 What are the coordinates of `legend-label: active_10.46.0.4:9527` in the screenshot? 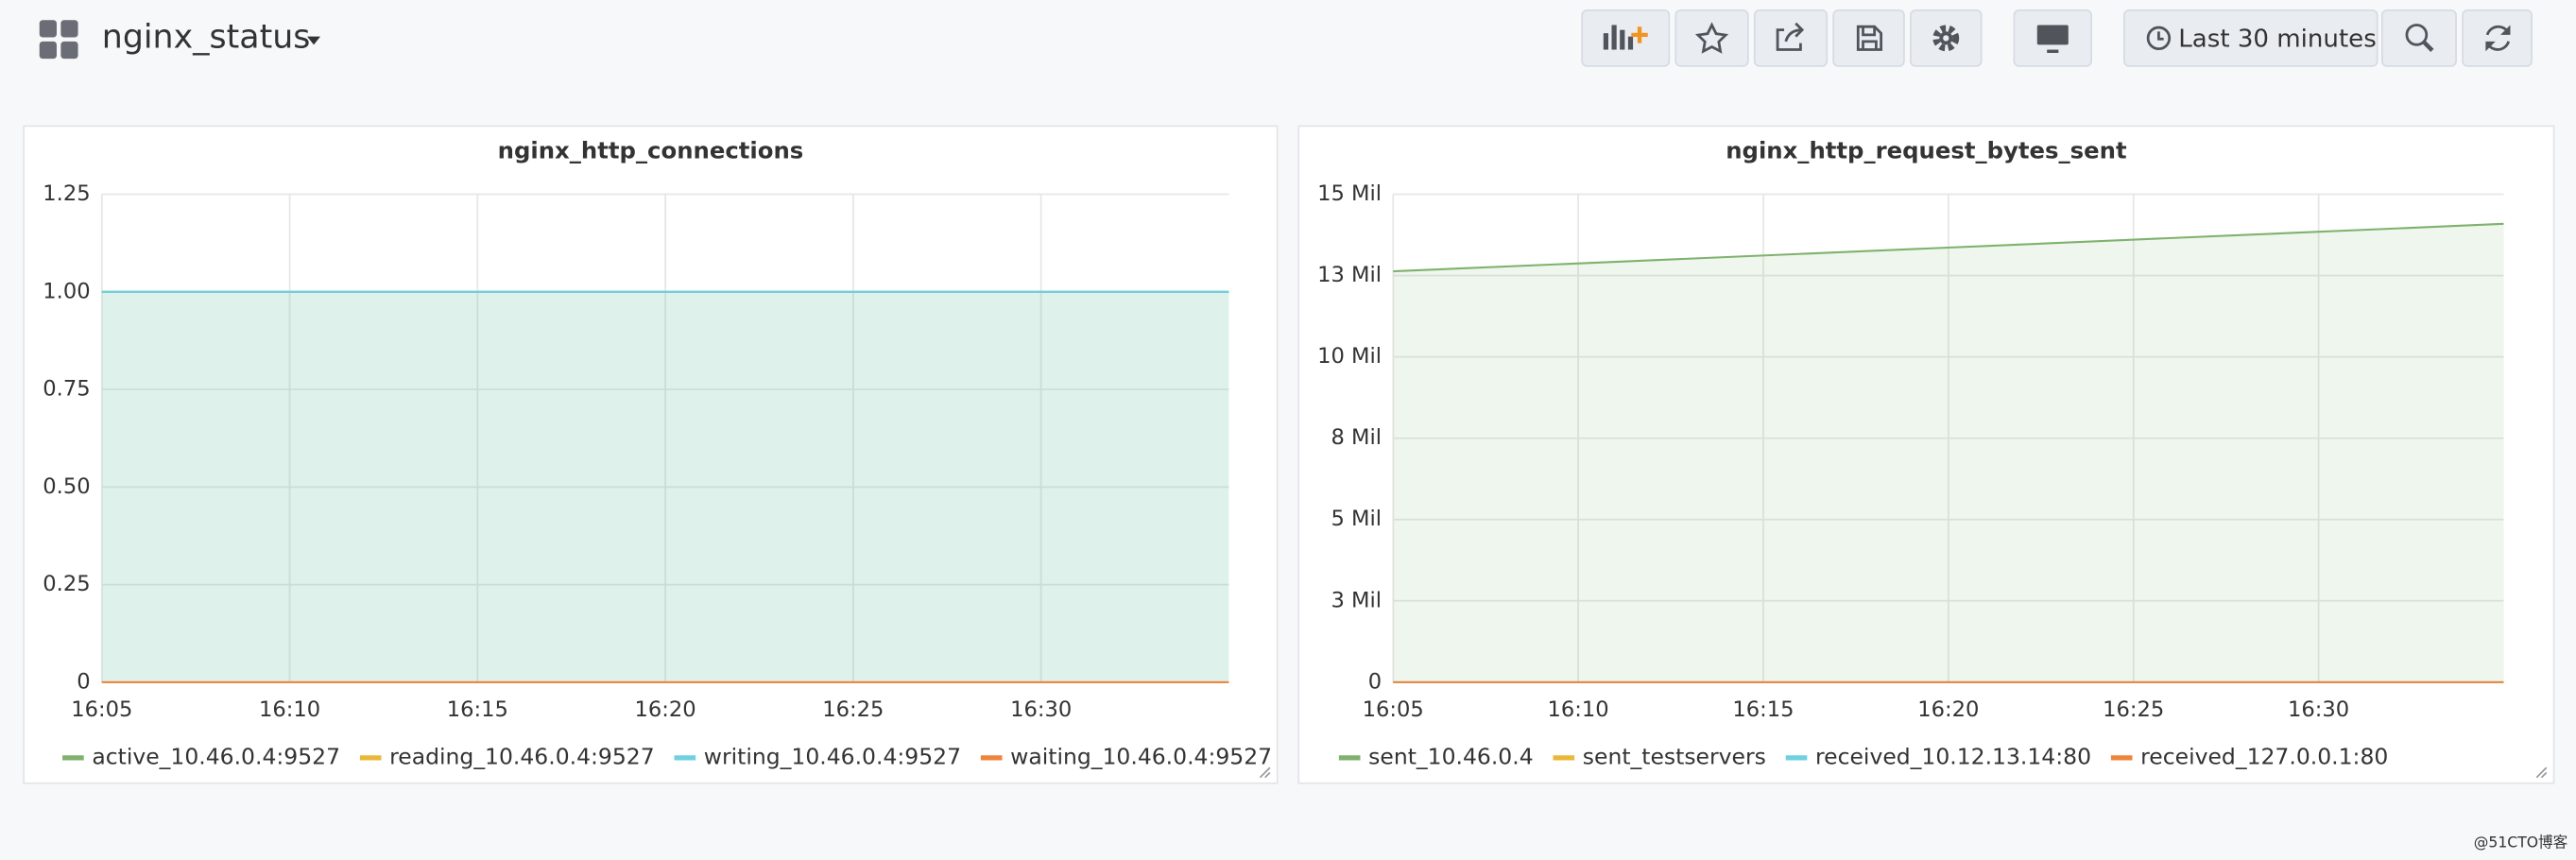 It's located at (216, 756).